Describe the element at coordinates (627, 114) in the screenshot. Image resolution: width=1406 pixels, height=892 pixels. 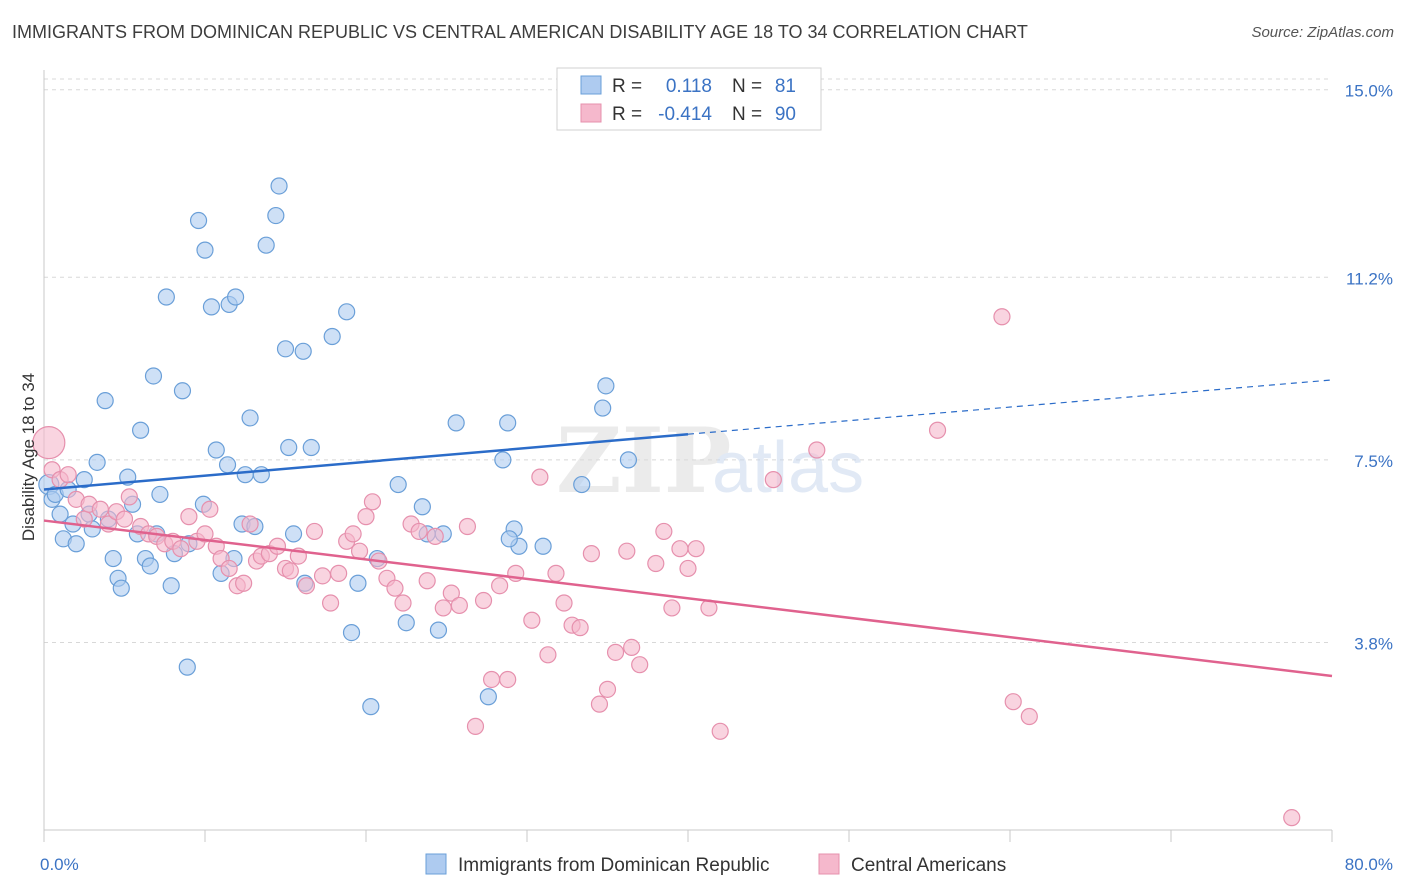
I see `legend-r-label-2: R =` at that location.